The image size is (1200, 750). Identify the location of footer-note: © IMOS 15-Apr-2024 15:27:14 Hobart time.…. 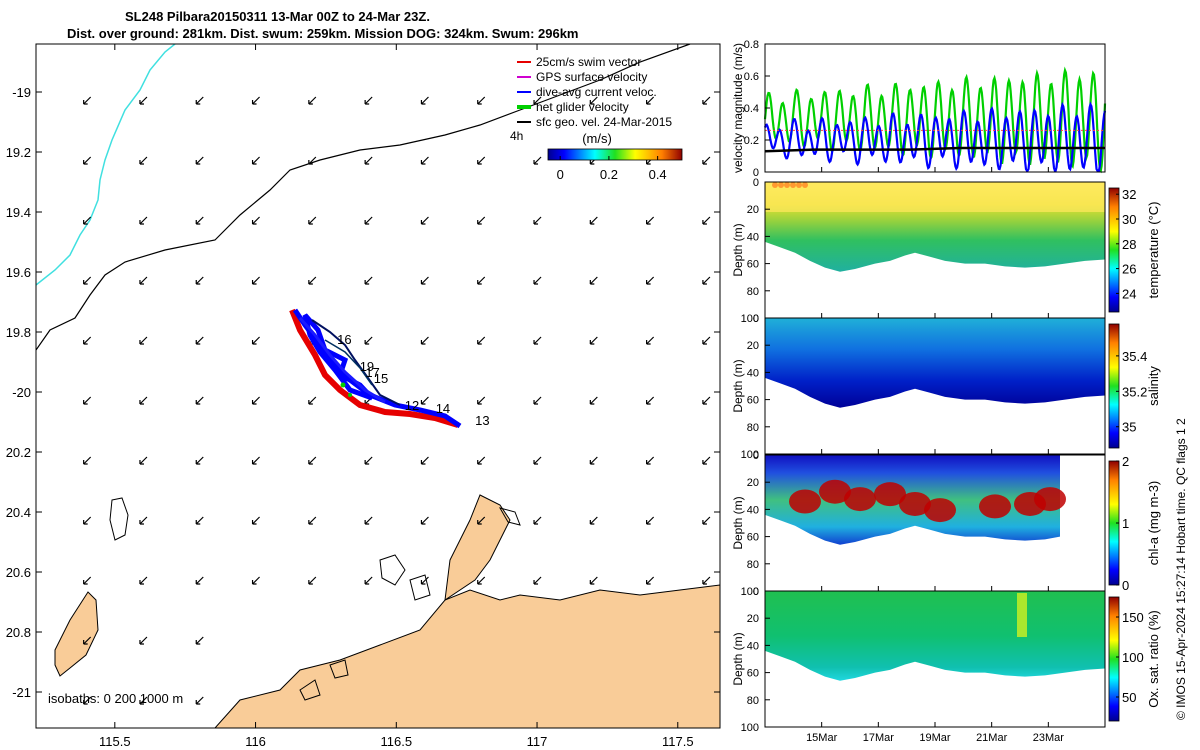
(1181, 569).